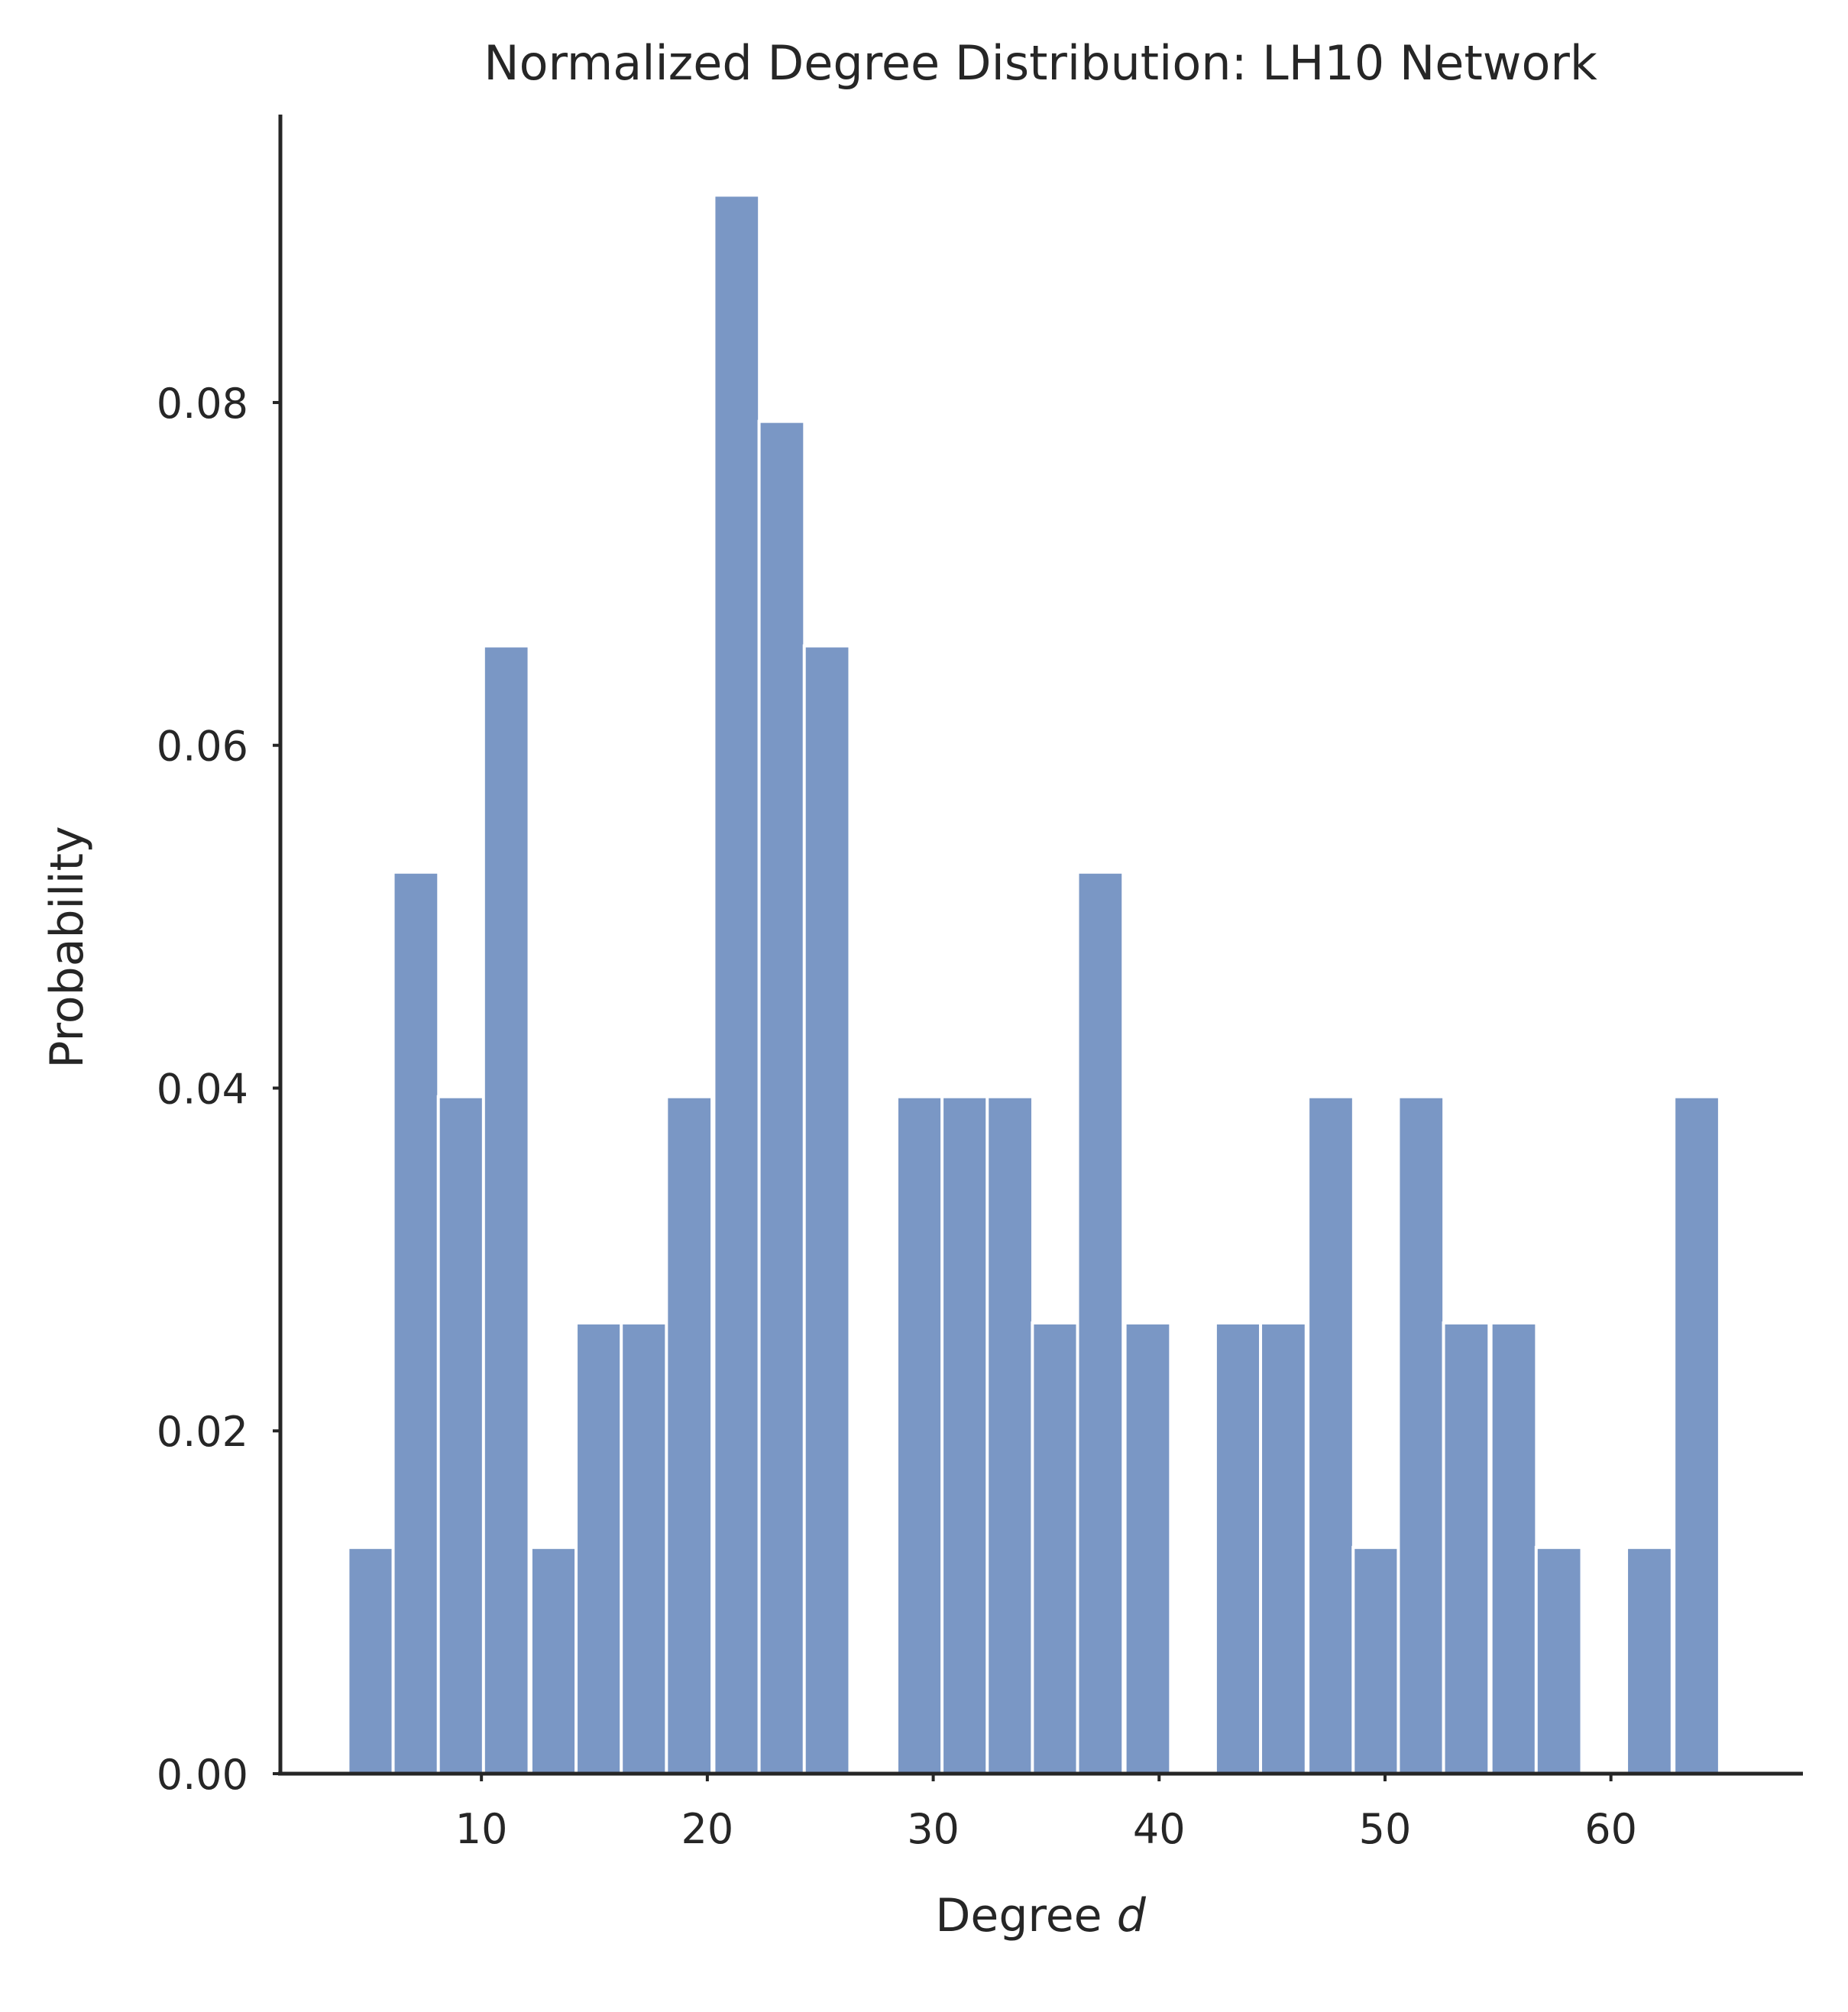 The width and height of the screenshot is (1848, 2012). I want to click on y-tick-label: 0.00, so click(202, 1775).